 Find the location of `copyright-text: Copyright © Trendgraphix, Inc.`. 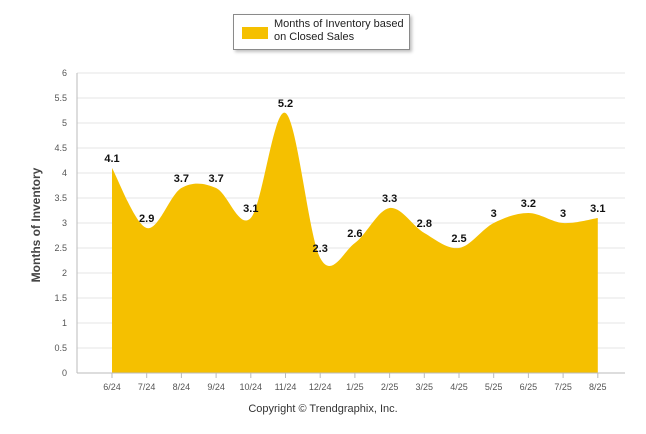

copyright-text: Copyright © Trendgraphix, Inc. is located at coordinates (323, 409).